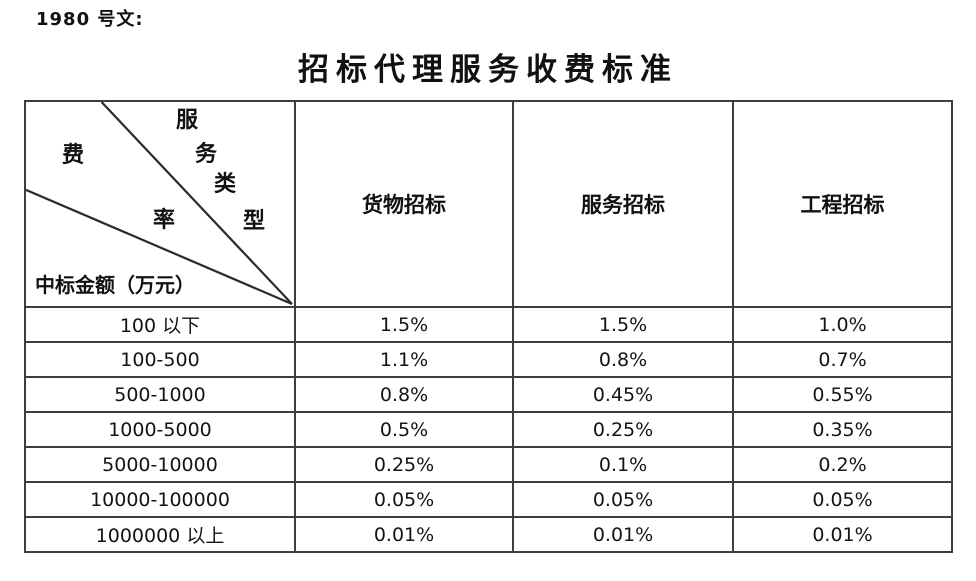 Image resolution: width=976 pixels, height=581 pixels. What do you see at coordinates (160, 324) in the screenshot?
I see `row-amount-cell: 100 以下` at bounding box center [160, 324].